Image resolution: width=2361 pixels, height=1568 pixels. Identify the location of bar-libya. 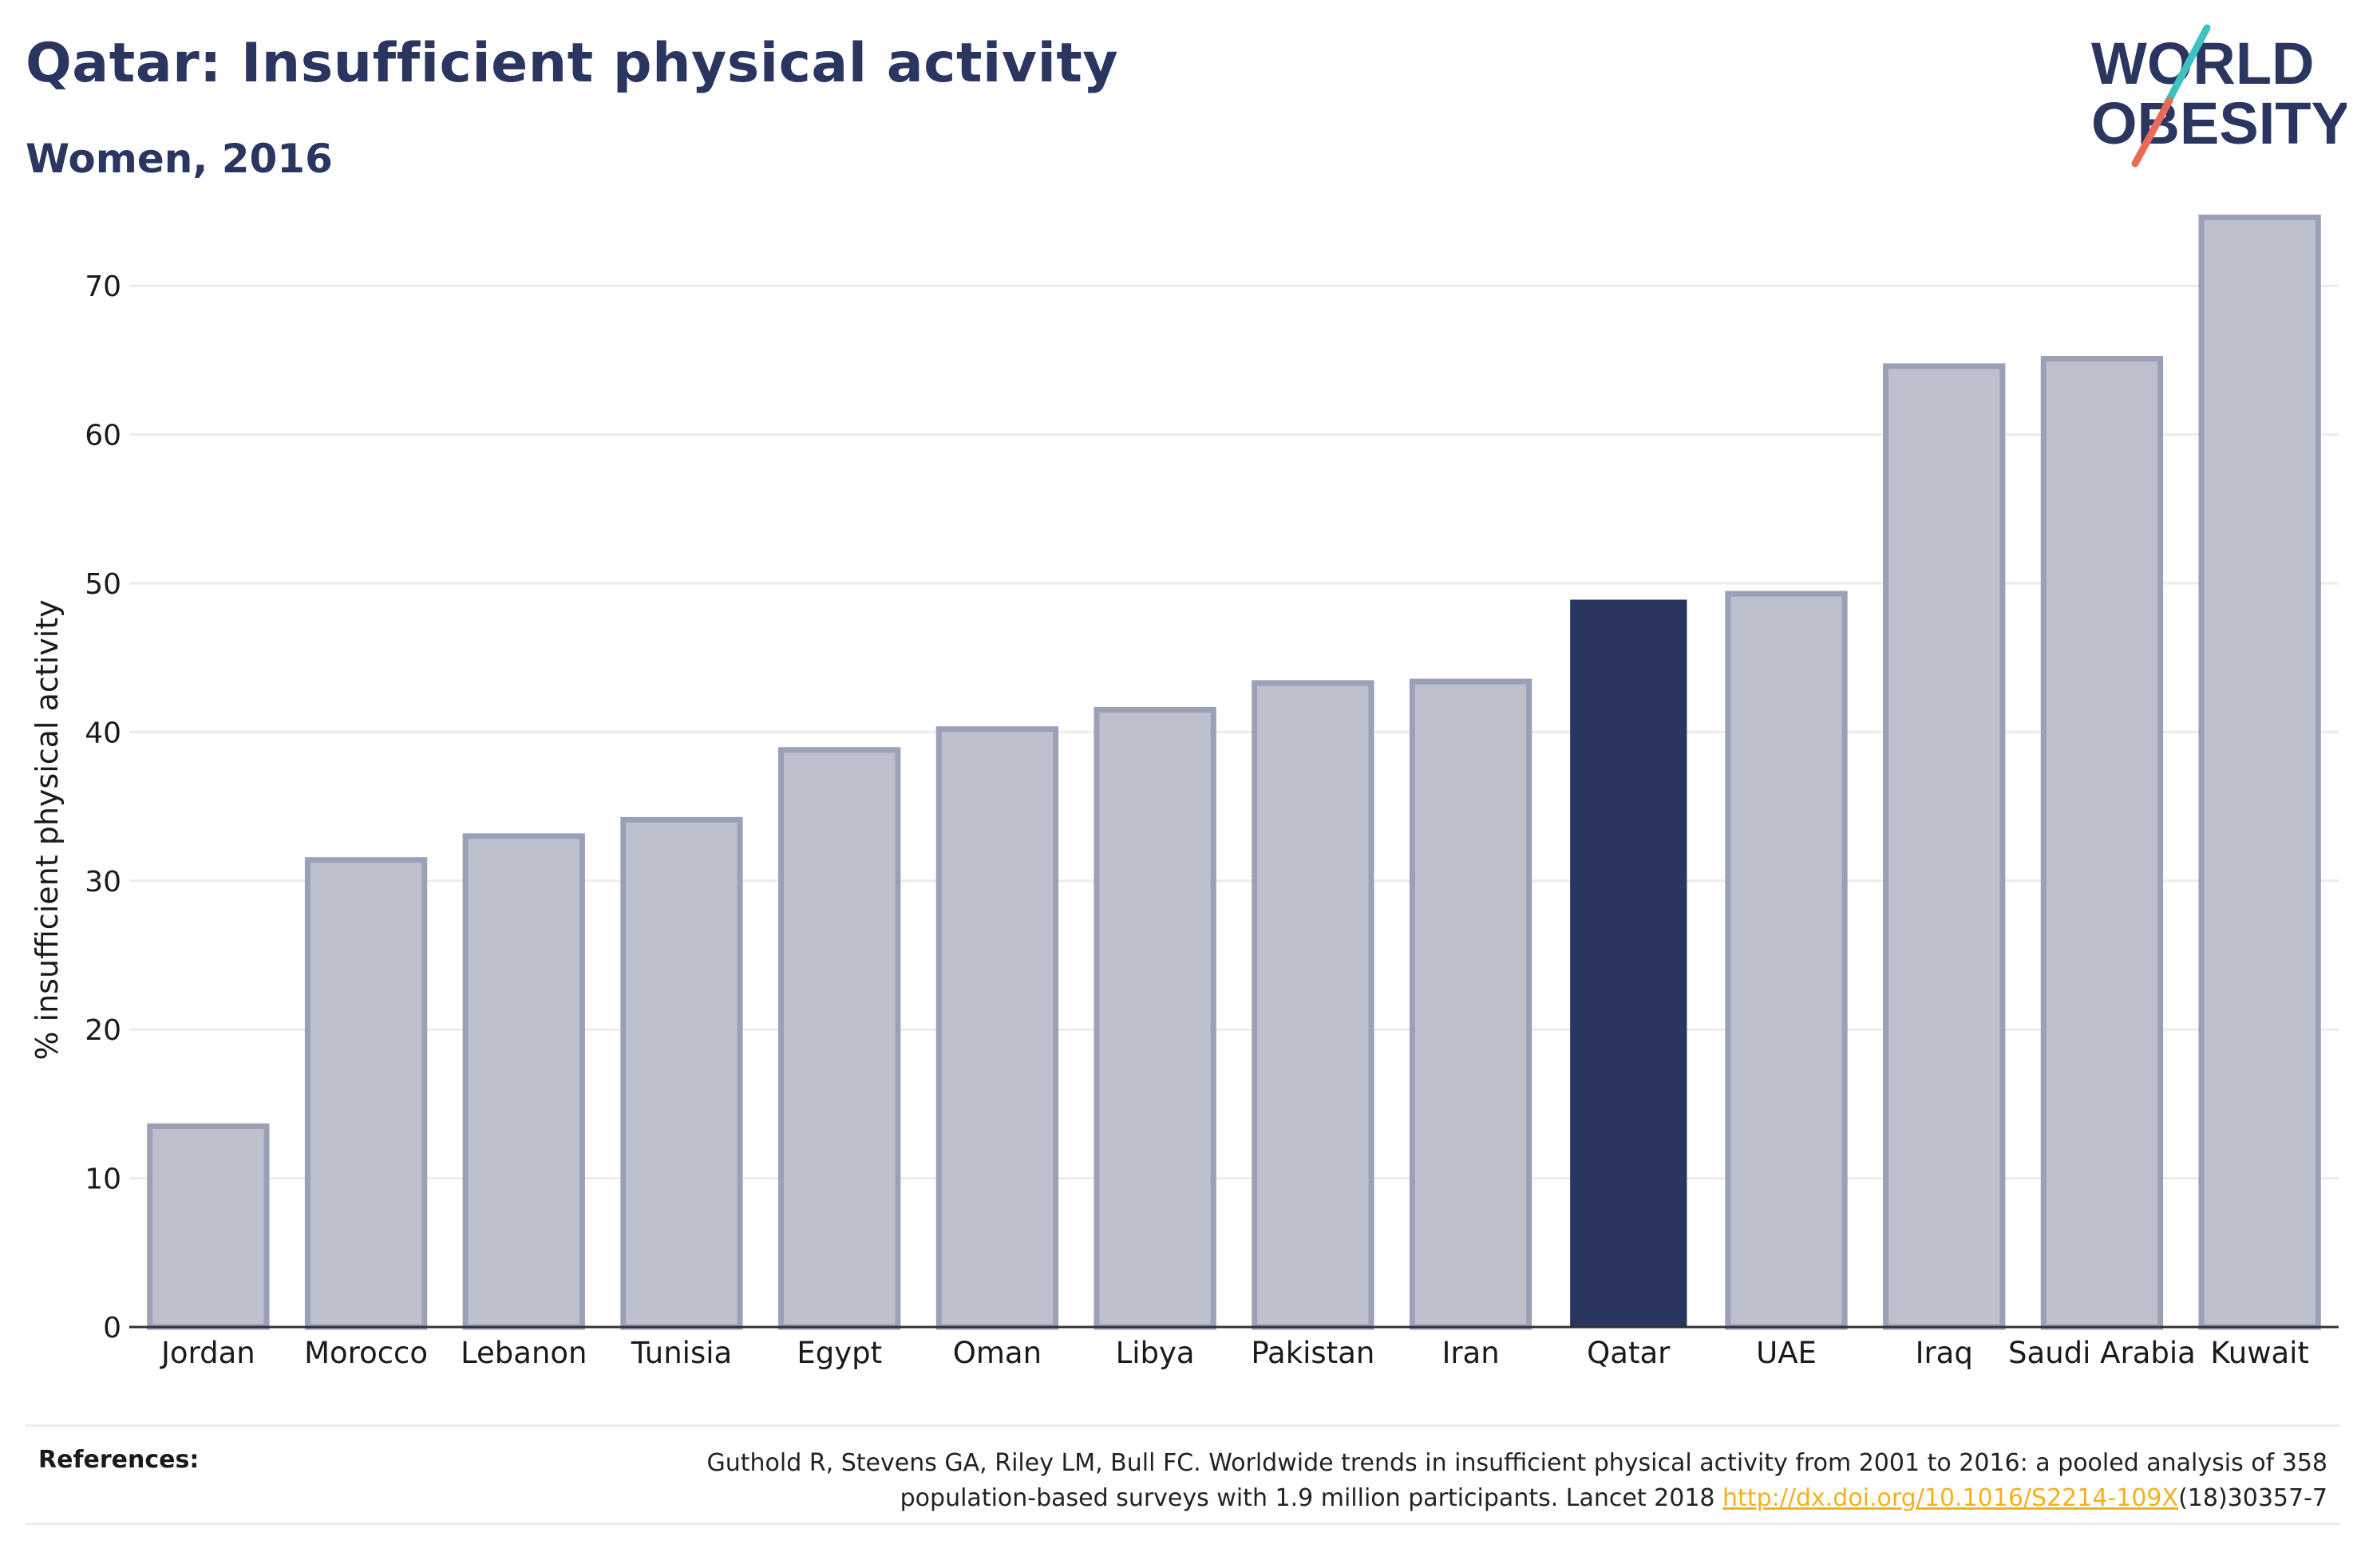
(1154, 1018).